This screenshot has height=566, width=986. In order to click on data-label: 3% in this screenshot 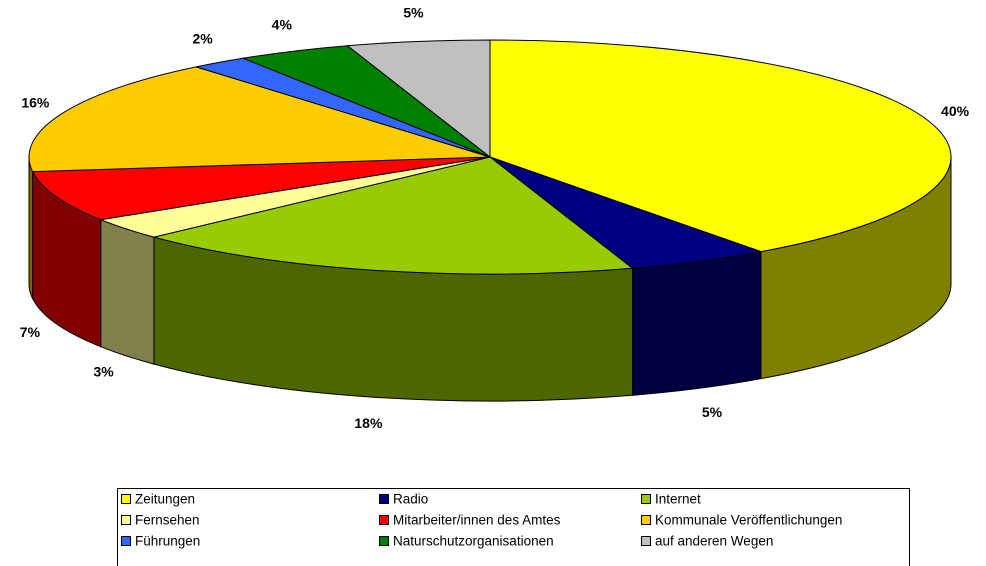, I will do `click(103, 372)`.